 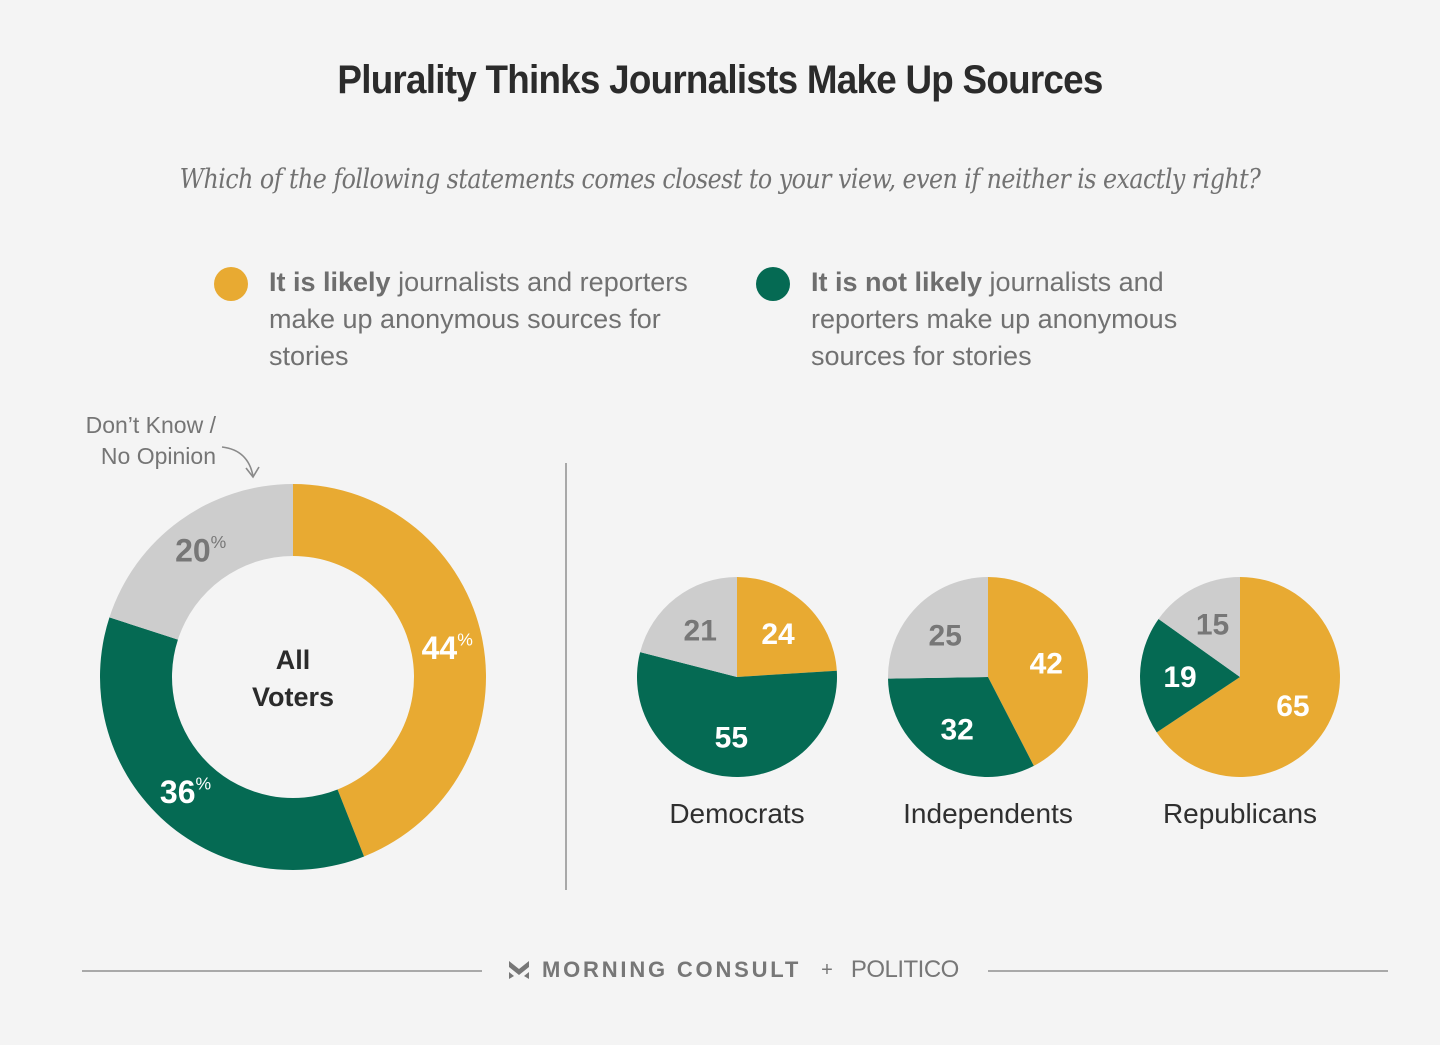 I want to click on section-divider, so click(x=566, y=676).